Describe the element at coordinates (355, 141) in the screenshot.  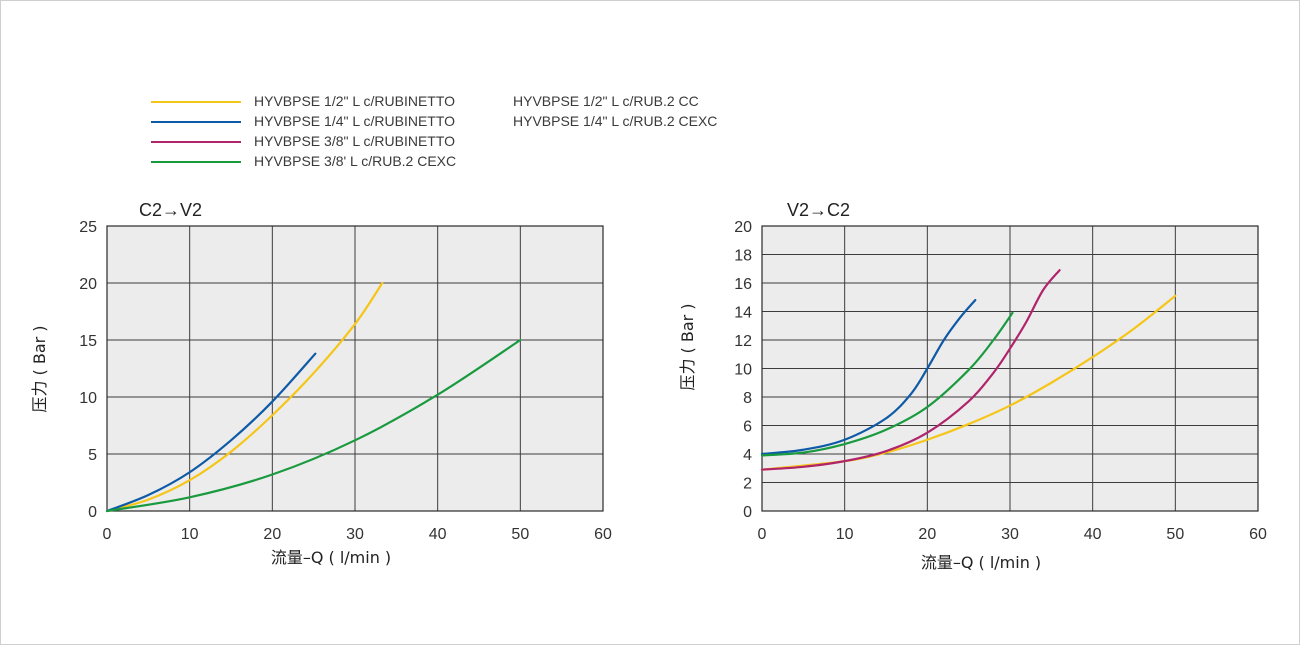
I see `legend-label: HYVBPSE 3/8" L c/RUBINETTO` at that location.